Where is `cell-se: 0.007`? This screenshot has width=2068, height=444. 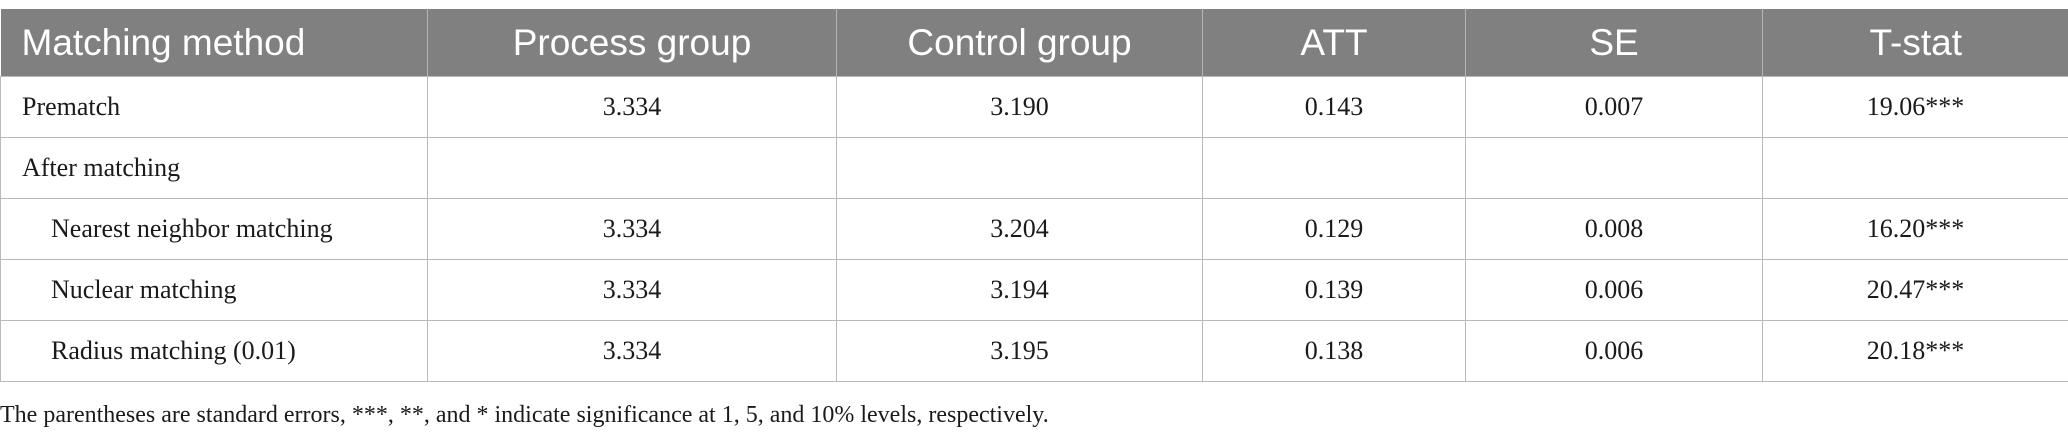 cell-se: 0.007 is located at coordinates (1614, 107).